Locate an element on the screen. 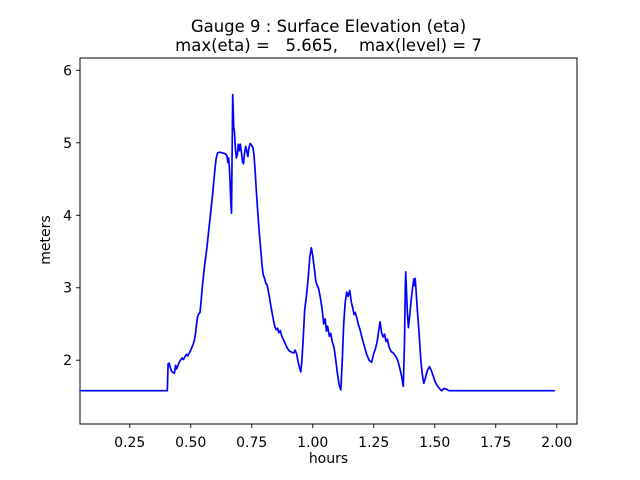 Image resolution: width=640 pixels, height=480 pixels. y-tick-label: 4 is located at coordinates (67, 216).